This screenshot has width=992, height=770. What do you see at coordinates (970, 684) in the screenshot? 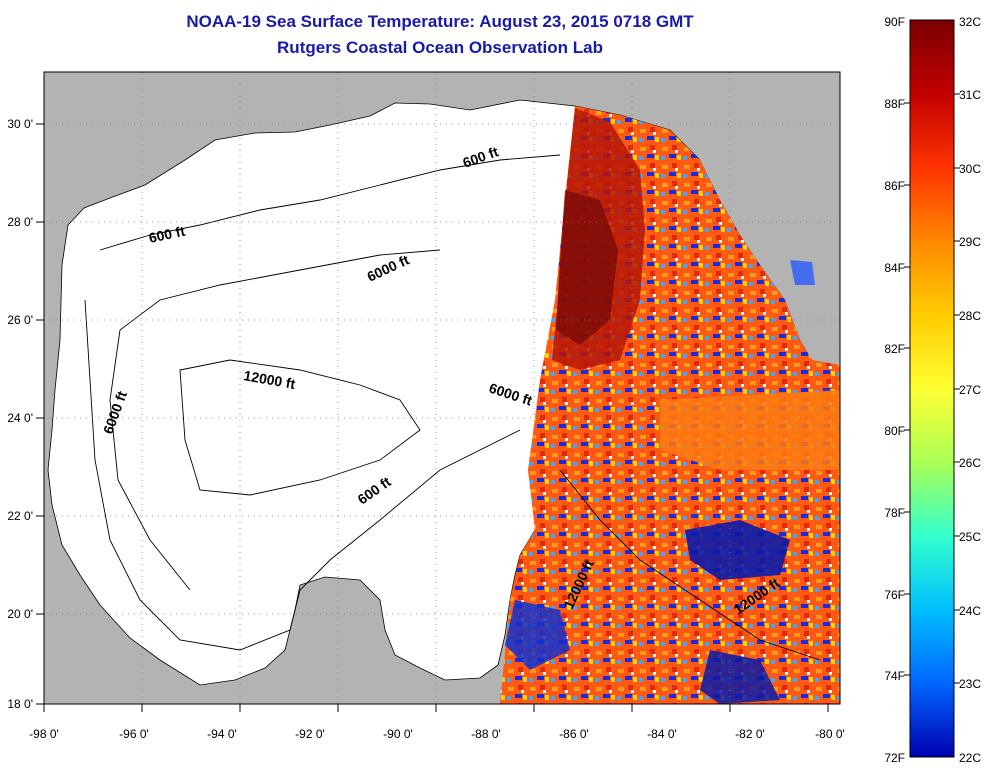
I see `colorbar-c-label: 23C` at bounding box center [970, 684].